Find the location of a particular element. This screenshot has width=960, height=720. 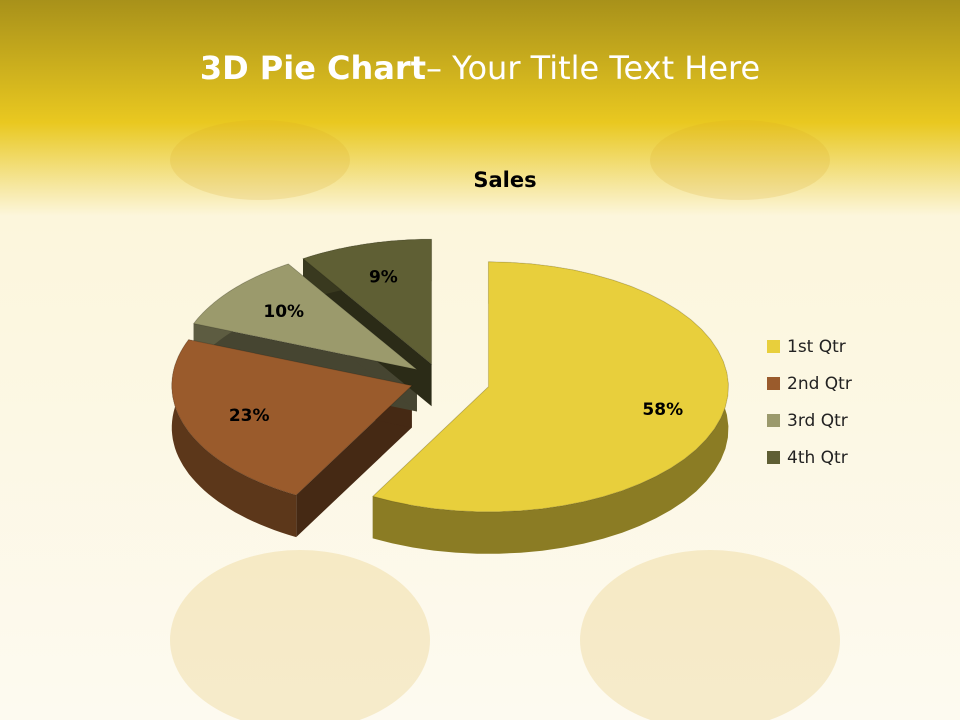

data-label: 9% is located at coordinates (383, 278).